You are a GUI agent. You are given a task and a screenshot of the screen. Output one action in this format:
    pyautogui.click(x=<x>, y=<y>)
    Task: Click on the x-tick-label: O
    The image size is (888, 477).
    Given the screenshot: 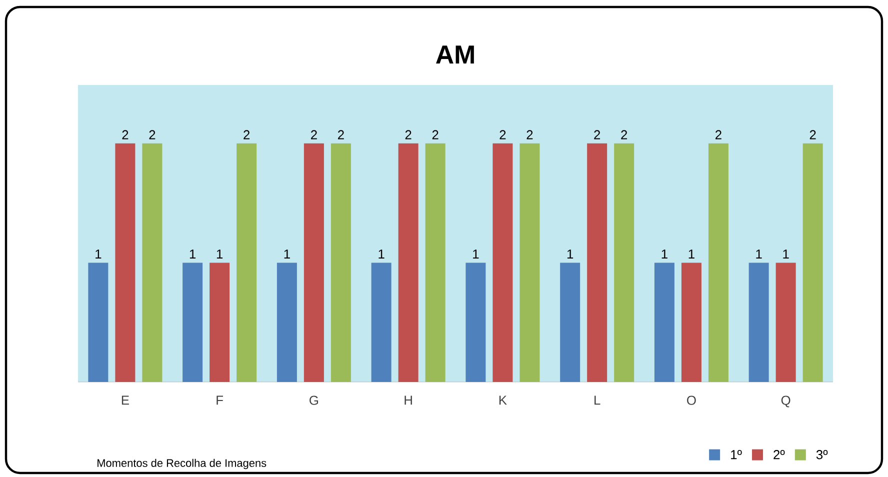 What is the action you would take?
    pyautogui.click(x=691, y=400)
    